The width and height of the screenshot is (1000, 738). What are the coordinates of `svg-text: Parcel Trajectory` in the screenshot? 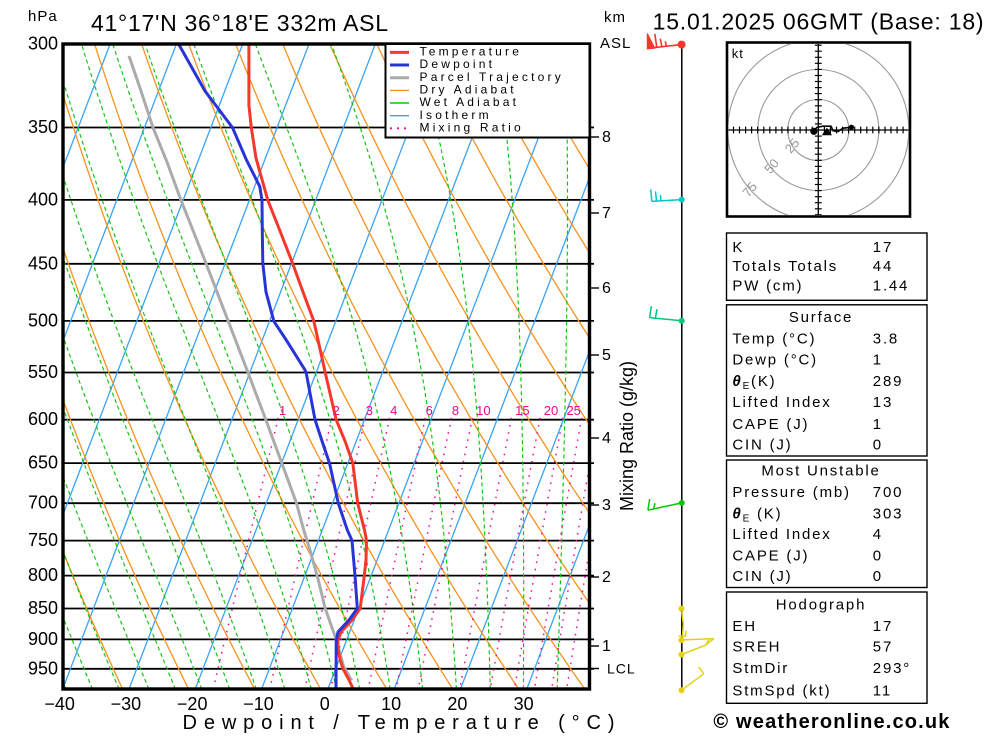 It's located at (492, 77).